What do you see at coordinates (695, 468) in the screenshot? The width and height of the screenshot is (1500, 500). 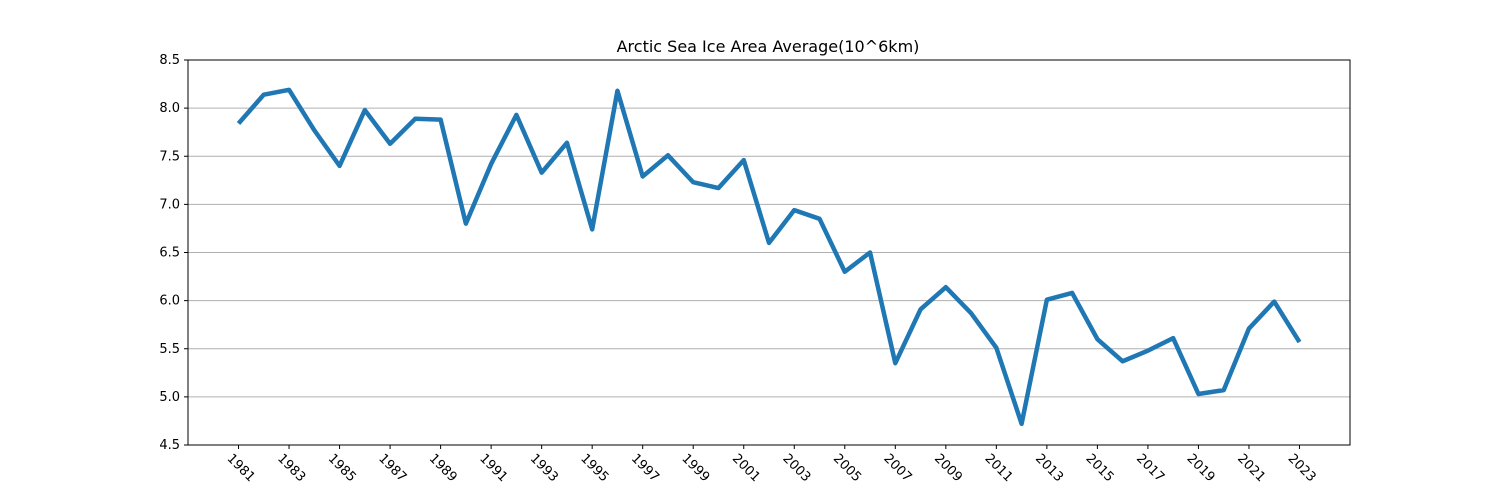 I see `x-tick-label: 1999` at bounding box center [695, 468].